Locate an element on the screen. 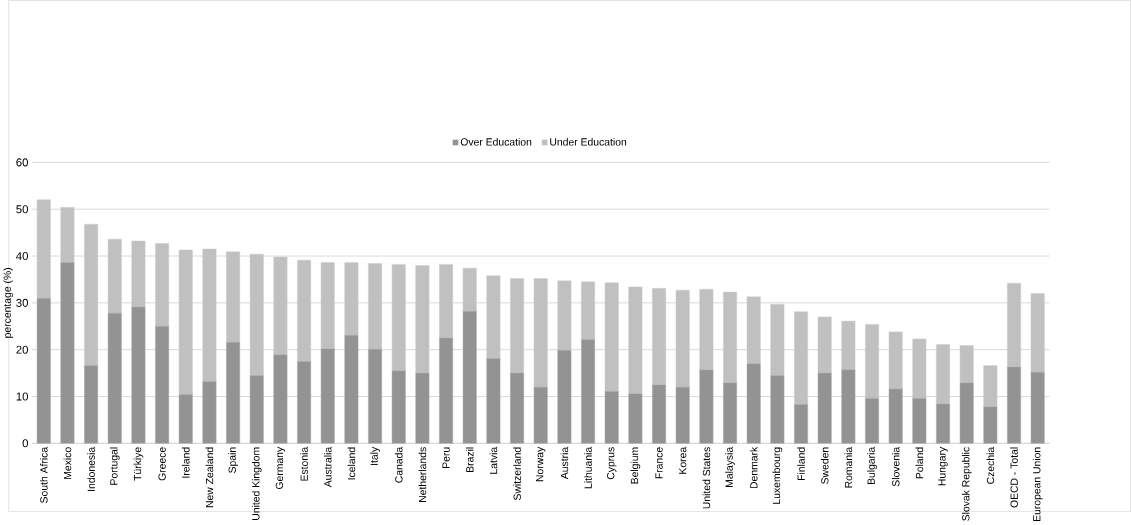  x-tick-label: Mexico is located at coordinates (67, 463).